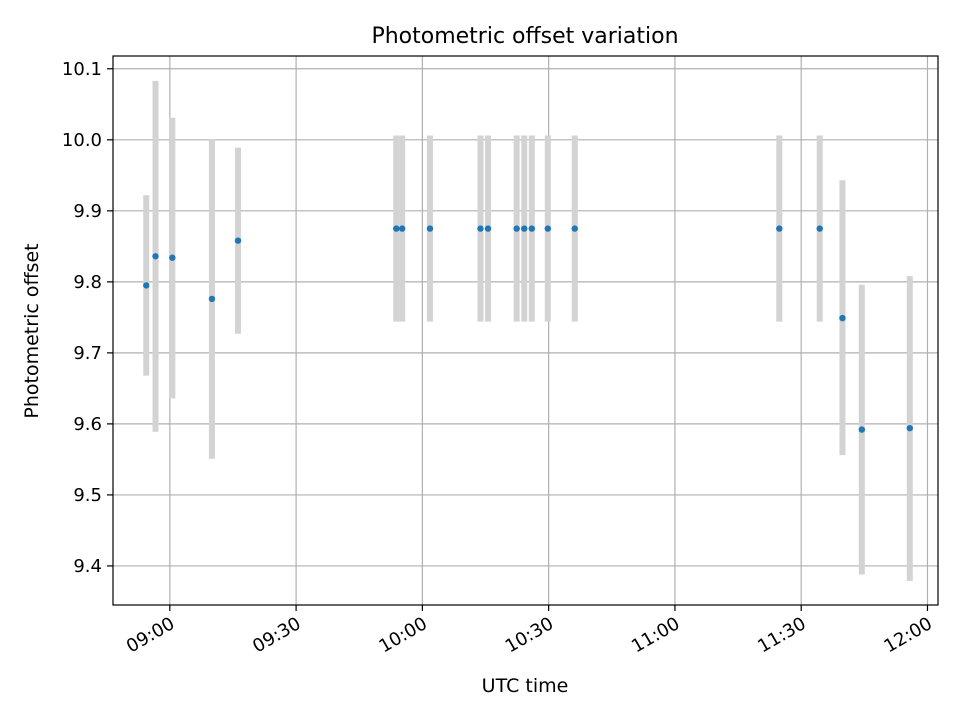  I want to click on y-tick-label: 10.0, so click(82, 140).